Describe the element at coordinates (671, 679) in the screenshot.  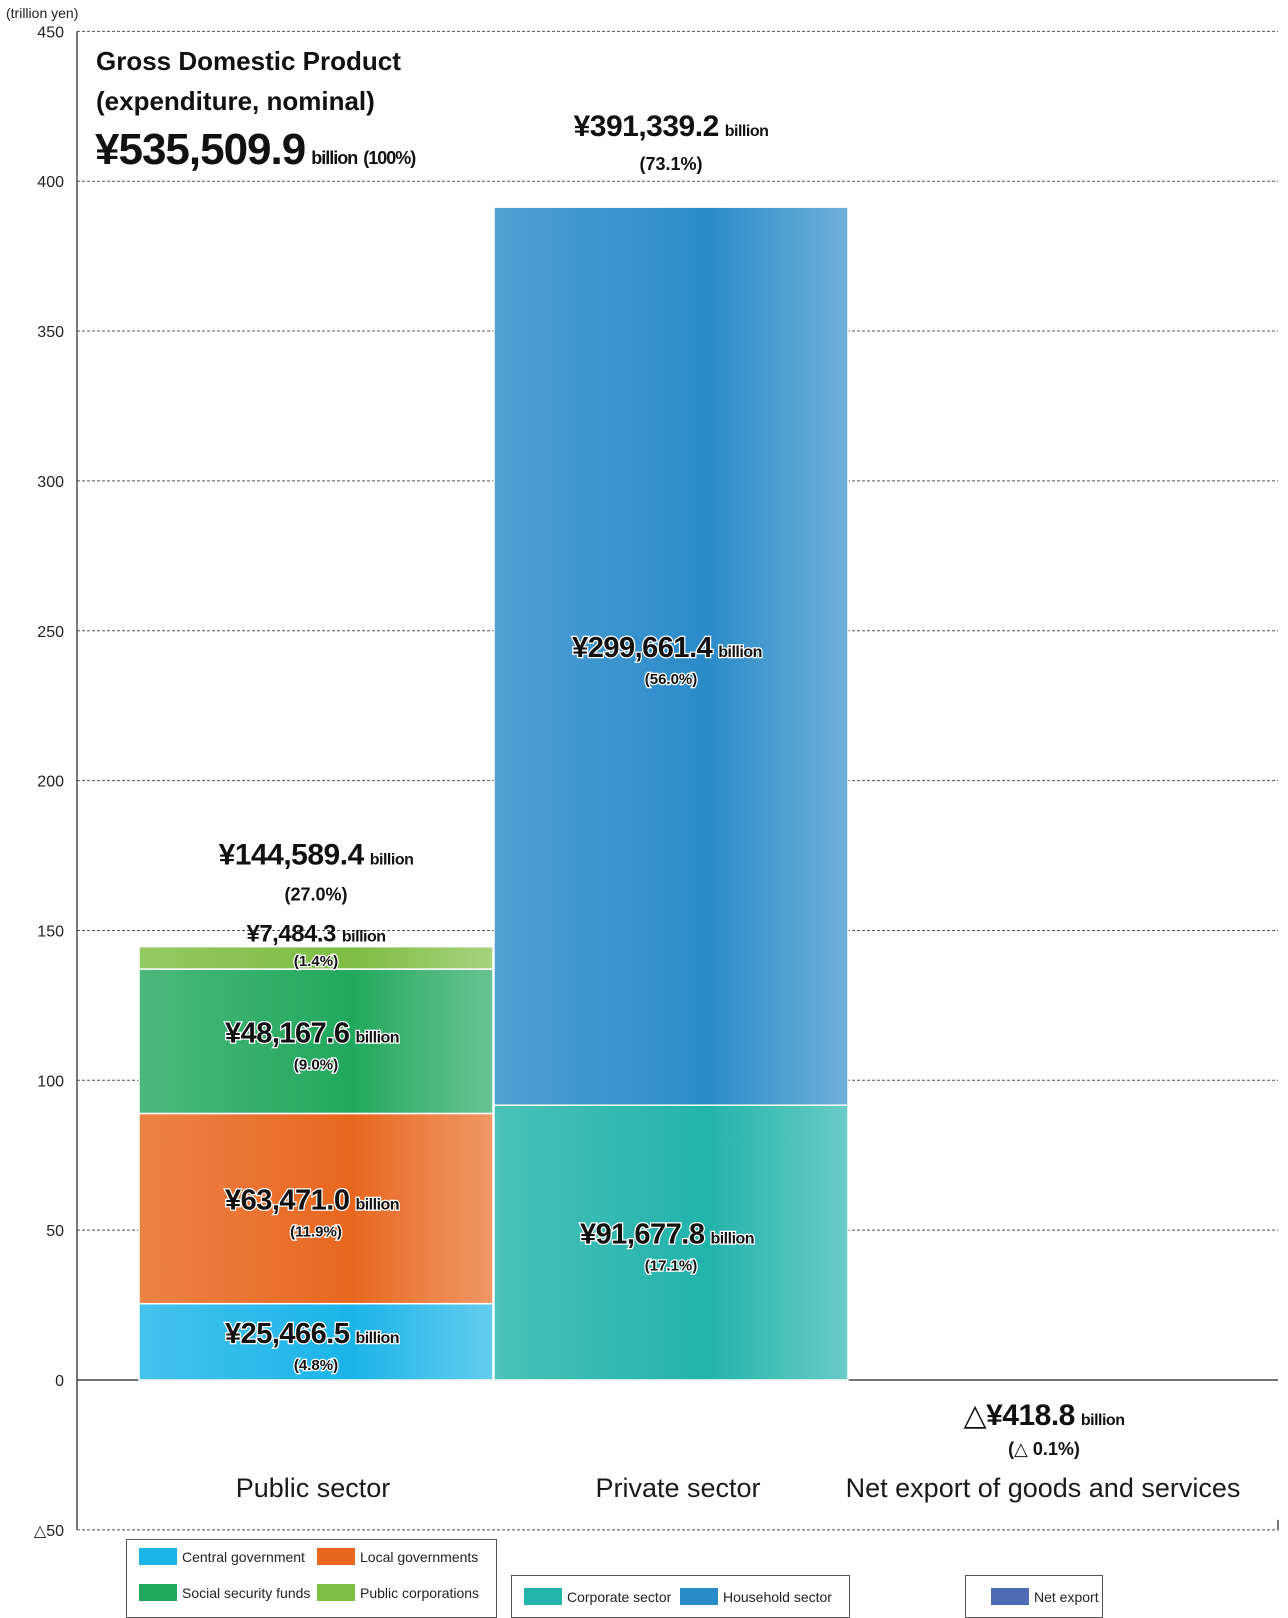
I see `segment-share: (56.0%)` at that location.